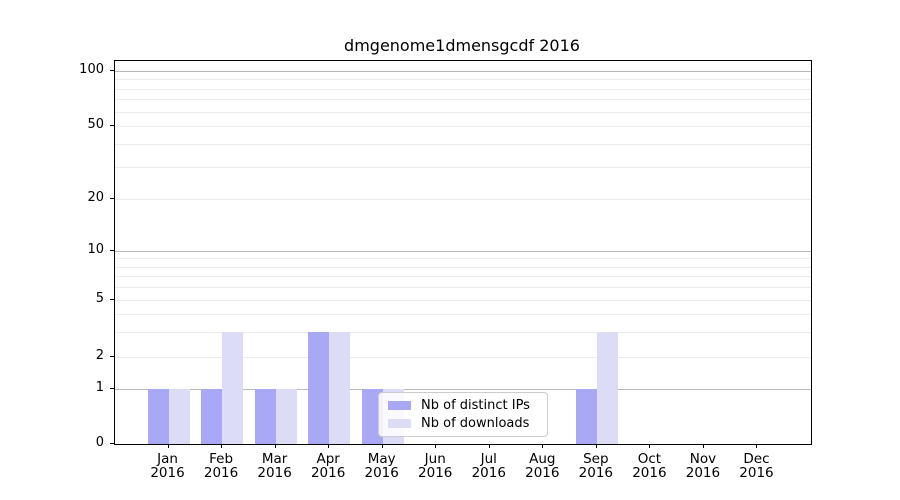  I want to click on x-tick-label: Feb 2016, so click(221, 466).